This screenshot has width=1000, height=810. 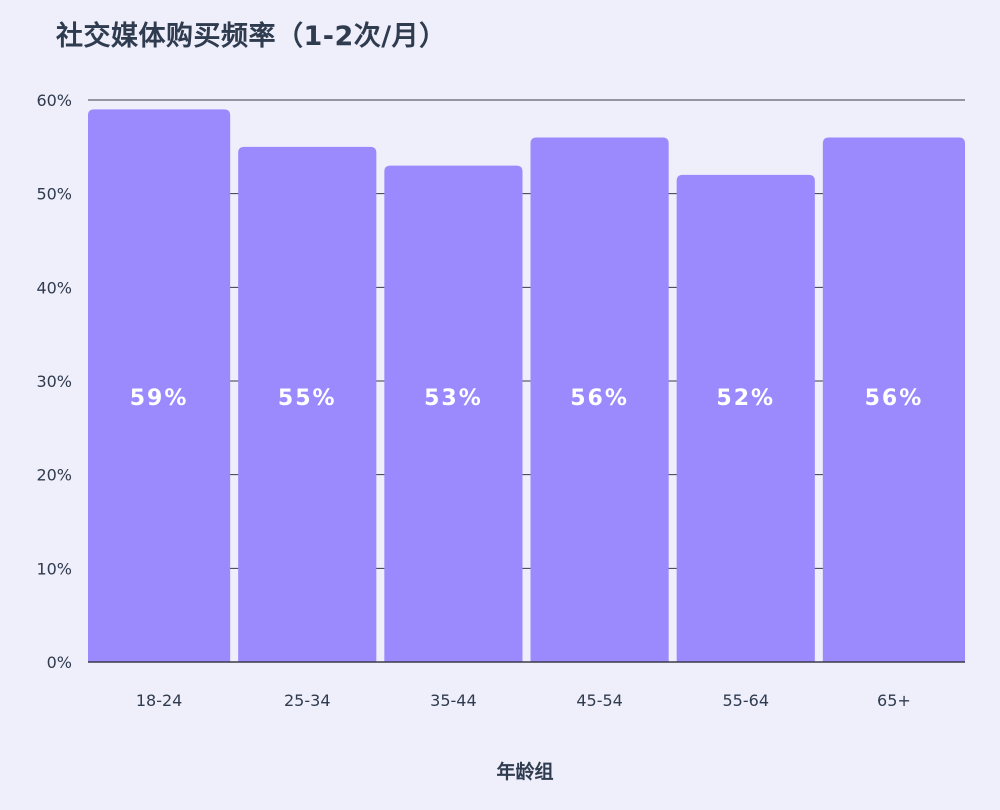 I want to click on y-axis-ticks: 0% 10% 20% 30% 40% 50% 60%, so click(x=54, y=381).